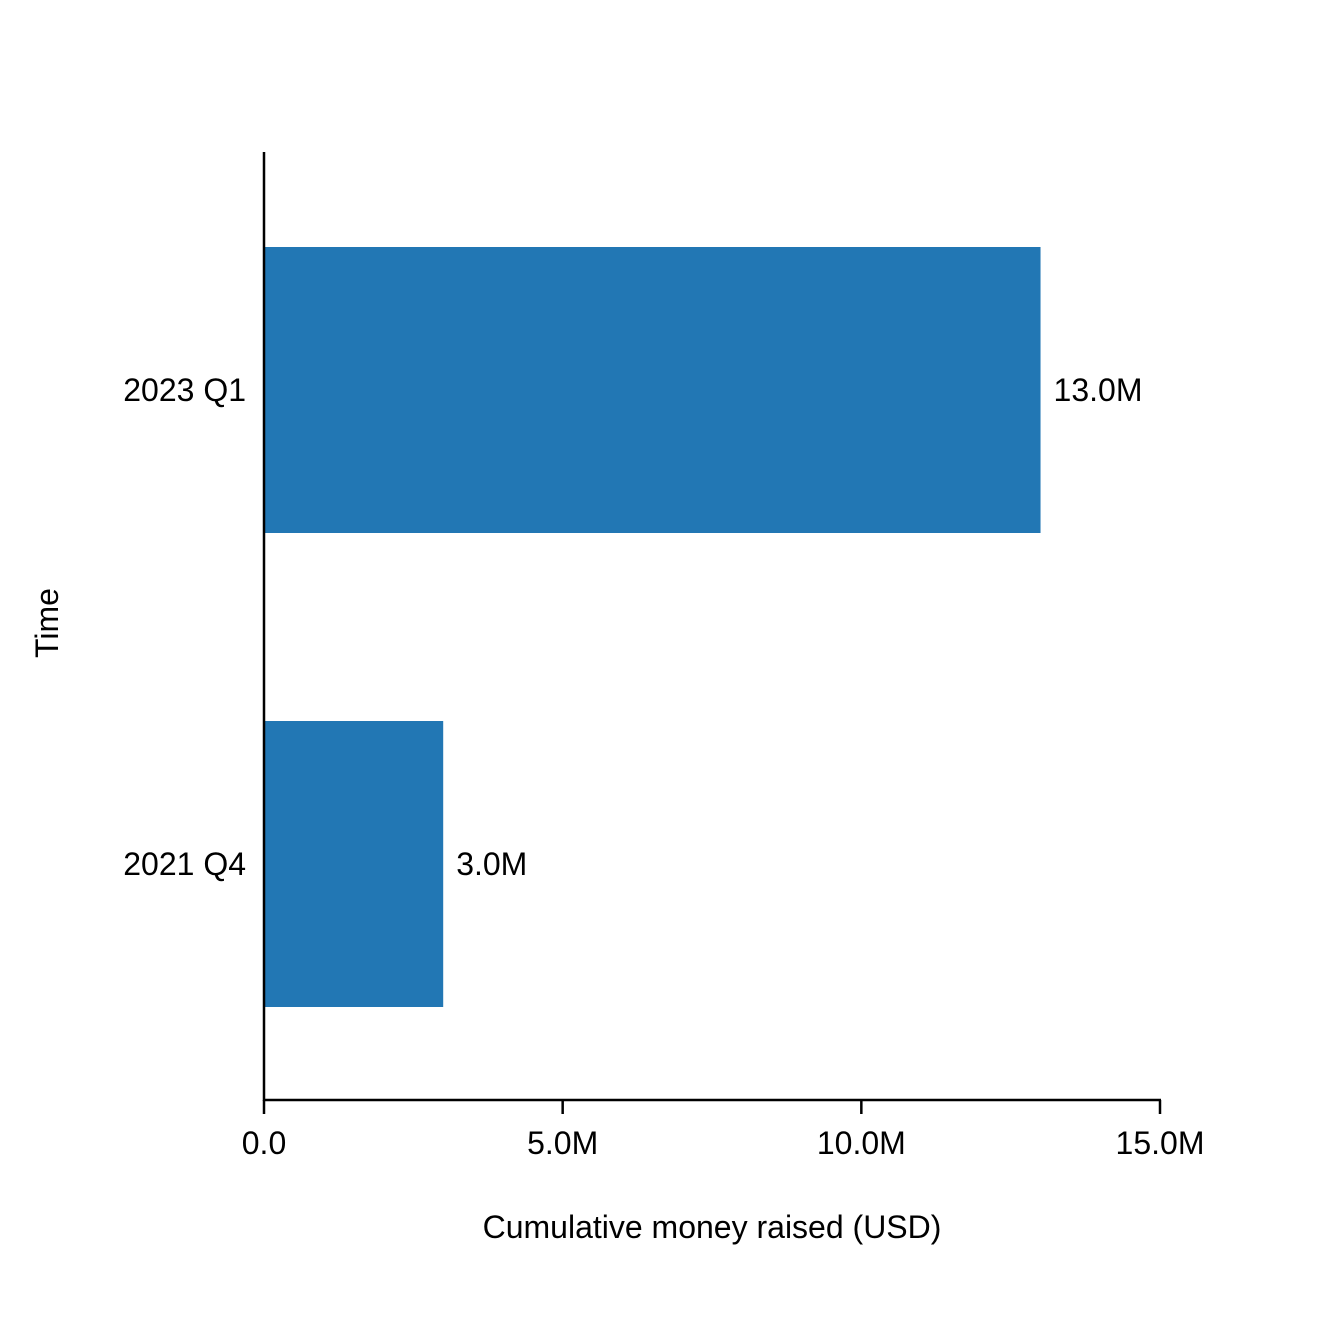  Describe the element at coordinates (1160, 1143) in the screenshot. I see `x-tick-label: 15.0M` at that location.